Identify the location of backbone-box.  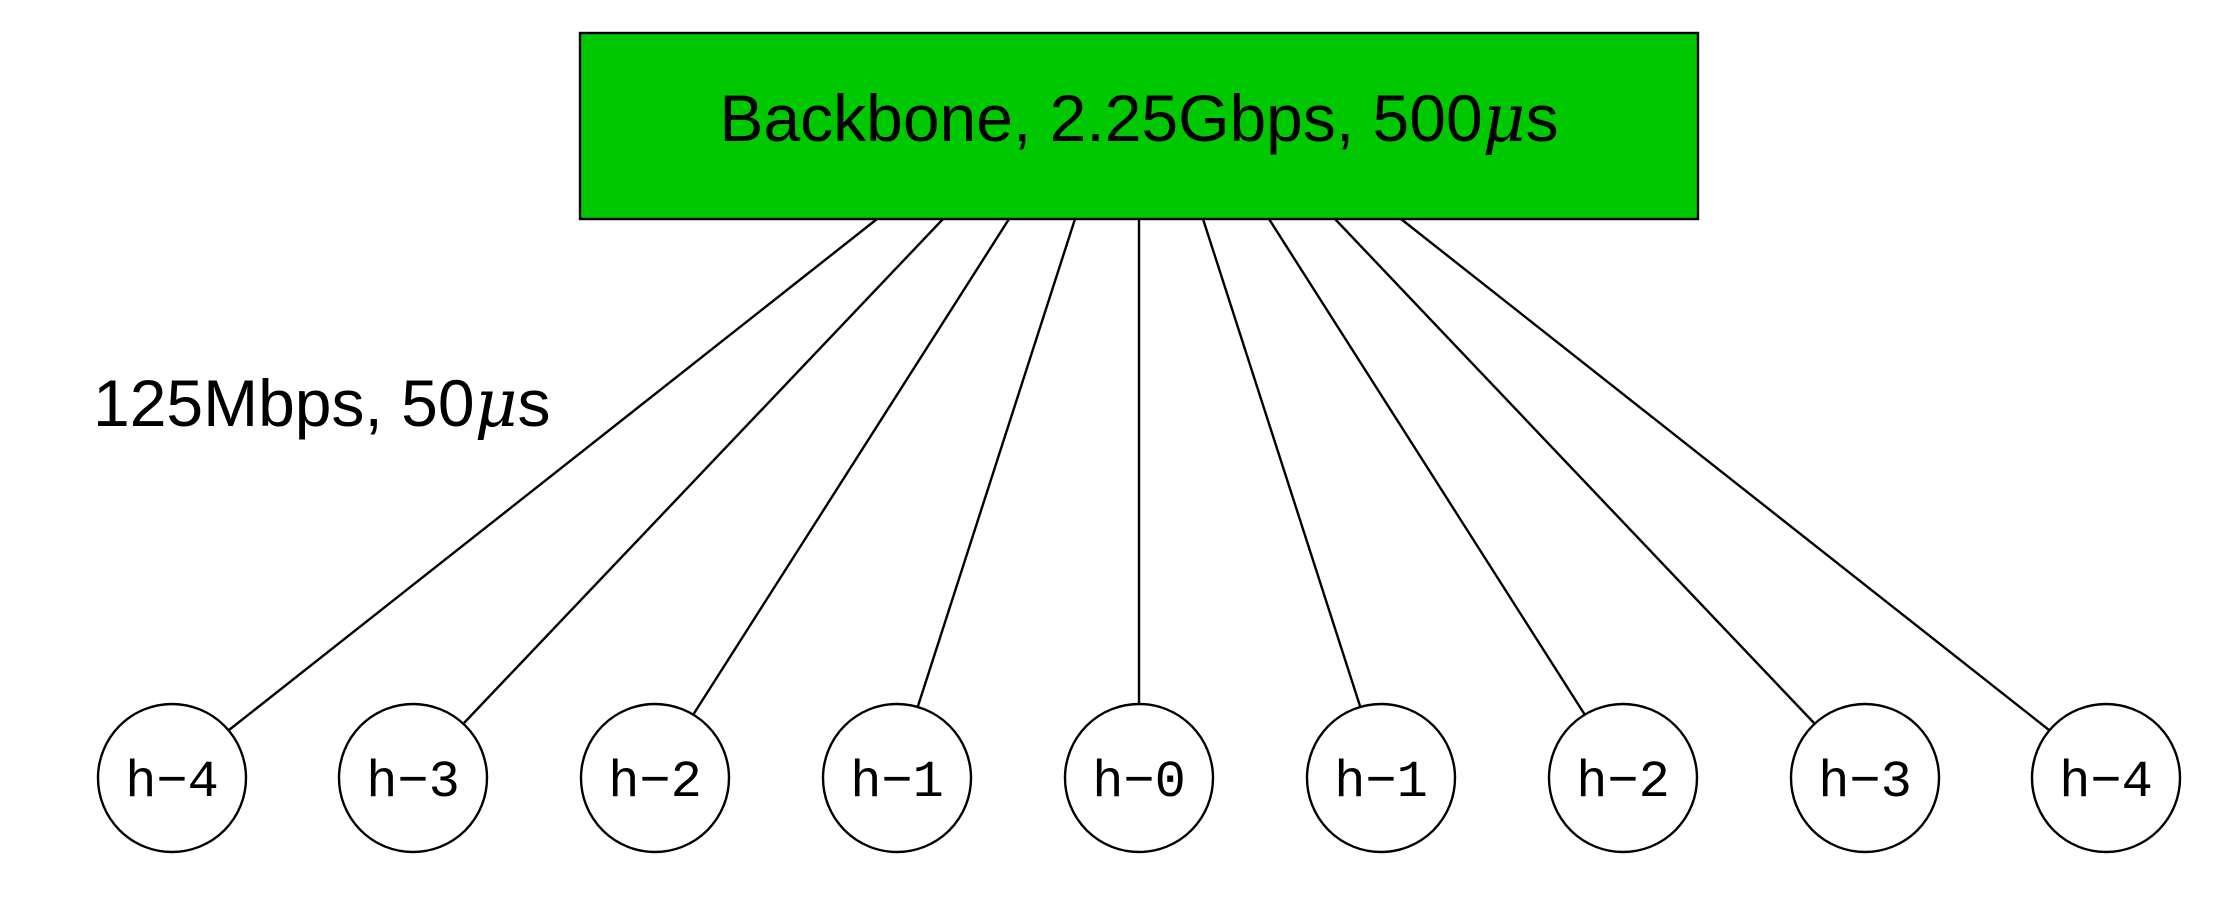
(1139, 126).